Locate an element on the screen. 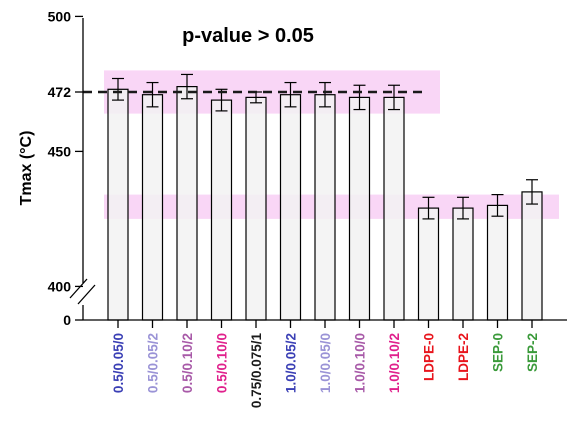 The width and height of the screenshot is (578, 446). x-tick-label: 0.75/0.075/1 is located at coordinates (256, 371).